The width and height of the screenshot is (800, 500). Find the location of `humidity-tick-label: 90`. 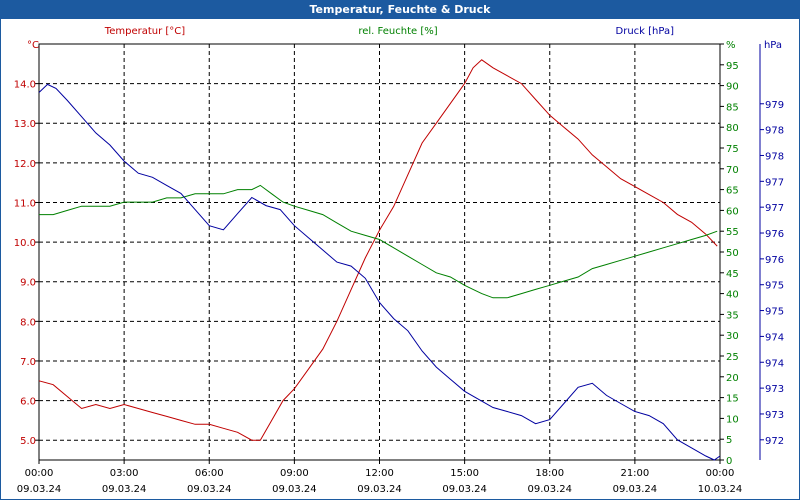

humidity-tick-label: 90 is located at coordinates (732, 87).